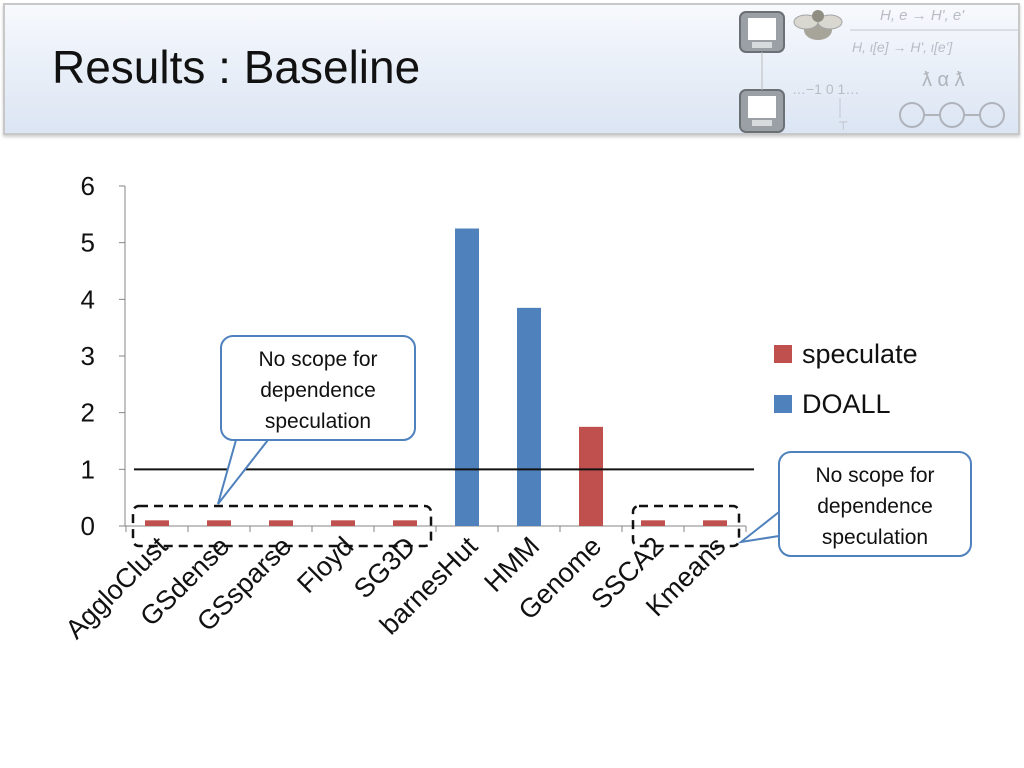 The image size is (1024, 768). What do you see at coordinates (529, 416) in the screenshot?
I see `bar-doall-hmm` at bounding box center [529, 416].